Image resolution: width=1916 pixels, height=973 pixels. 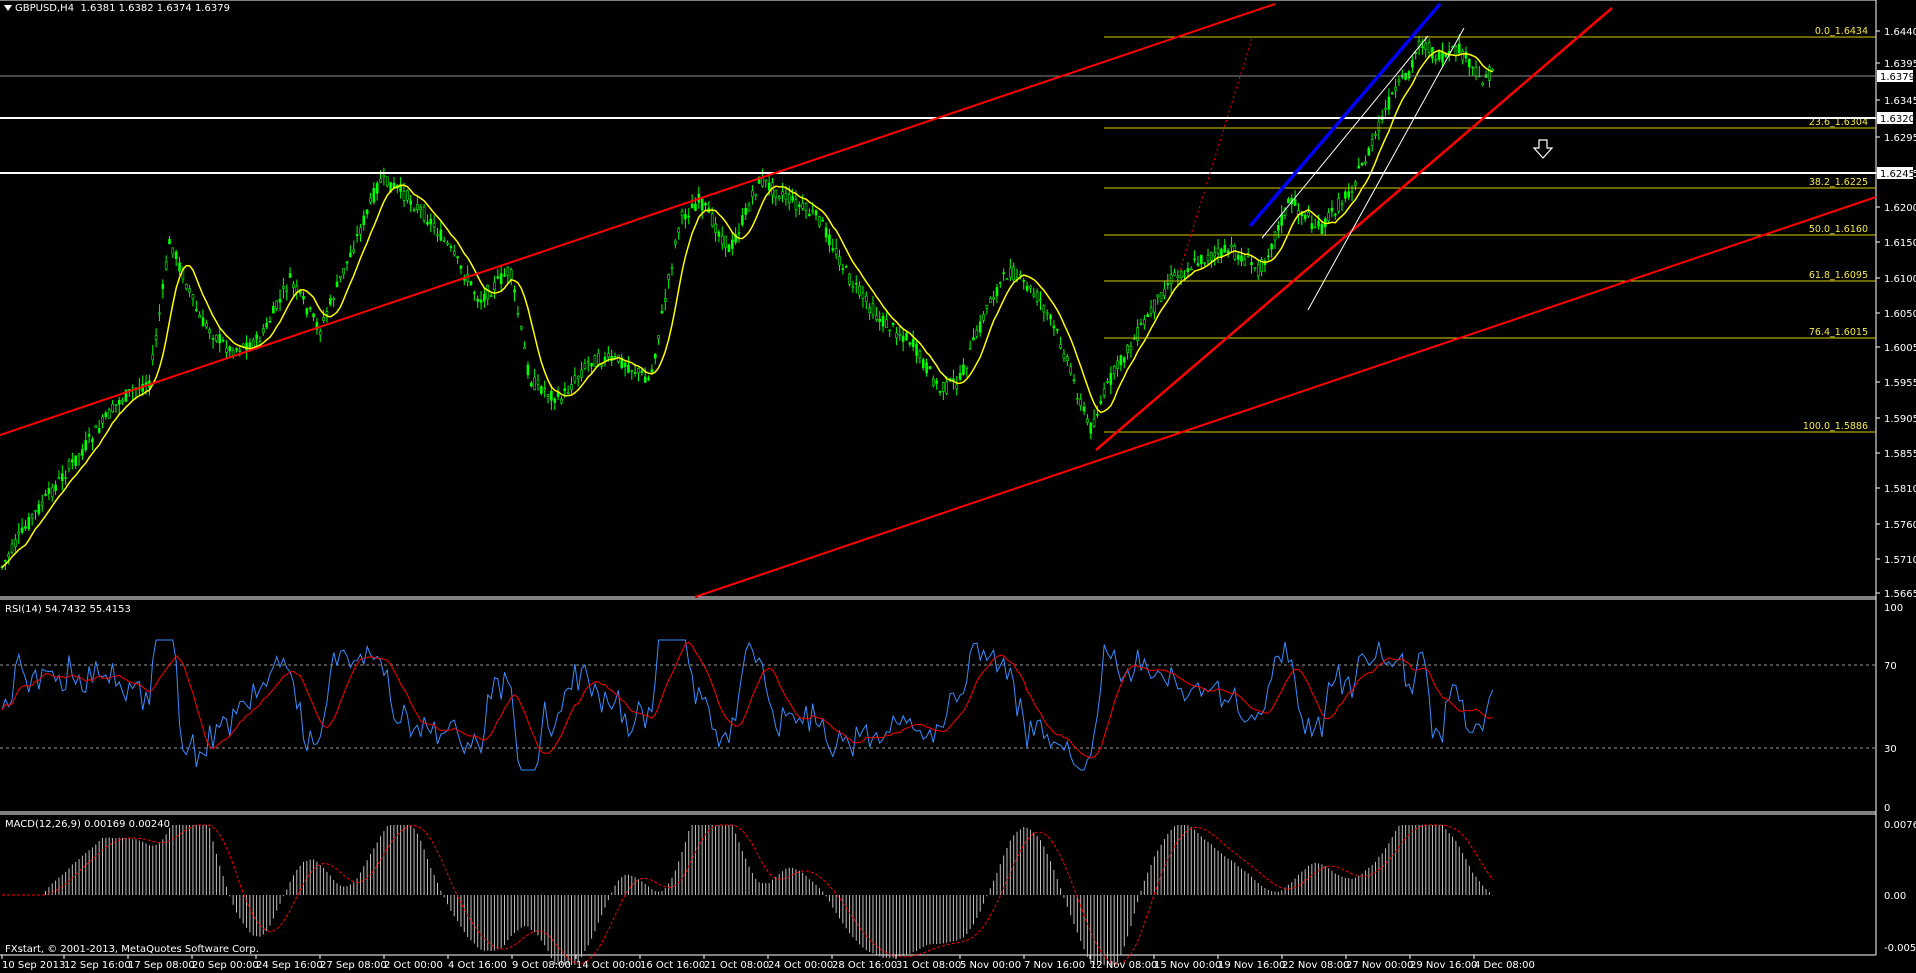 I want to click on time-tick-label: 10 Sep 2013, so click(x=33, y=965).